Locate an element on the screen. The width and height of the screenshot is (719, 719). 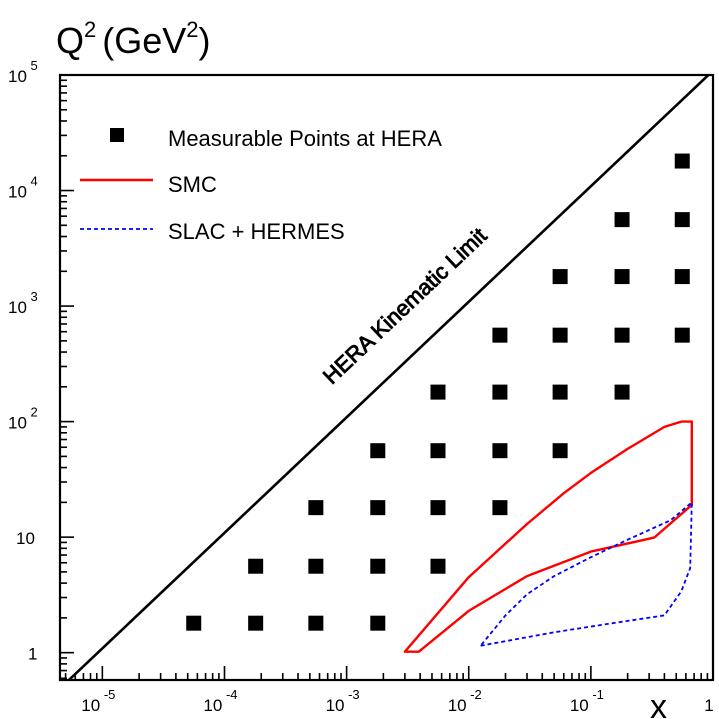
x-tick-label: 1 is located at coordinates (708, 705).